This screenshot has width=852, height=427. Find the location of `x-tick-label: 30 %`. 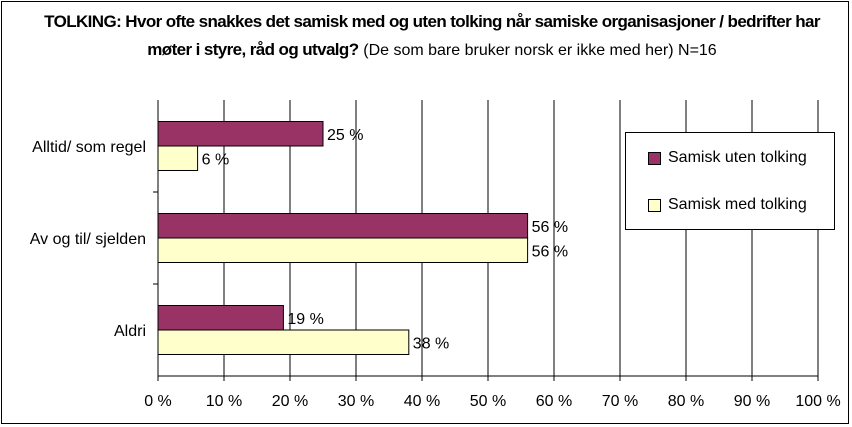

x-tick-label: 30 % is located at coordinates (356, 401).